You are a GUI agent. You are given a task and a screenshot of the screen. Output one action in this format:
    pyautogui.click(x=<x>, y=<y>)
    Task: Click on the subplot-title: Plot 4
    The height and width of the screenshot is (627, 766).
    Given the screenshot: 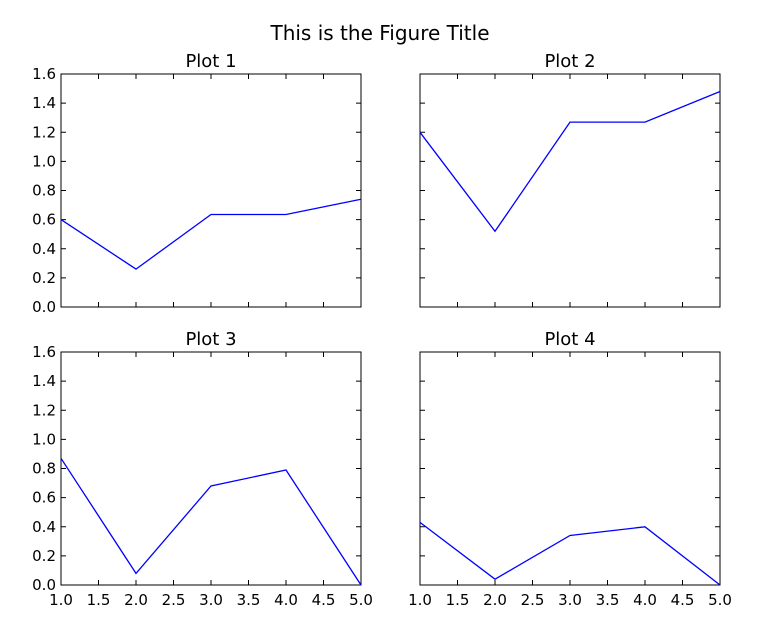 What is the action you would take?
    pyautogui.click(x=569, y=339)
    